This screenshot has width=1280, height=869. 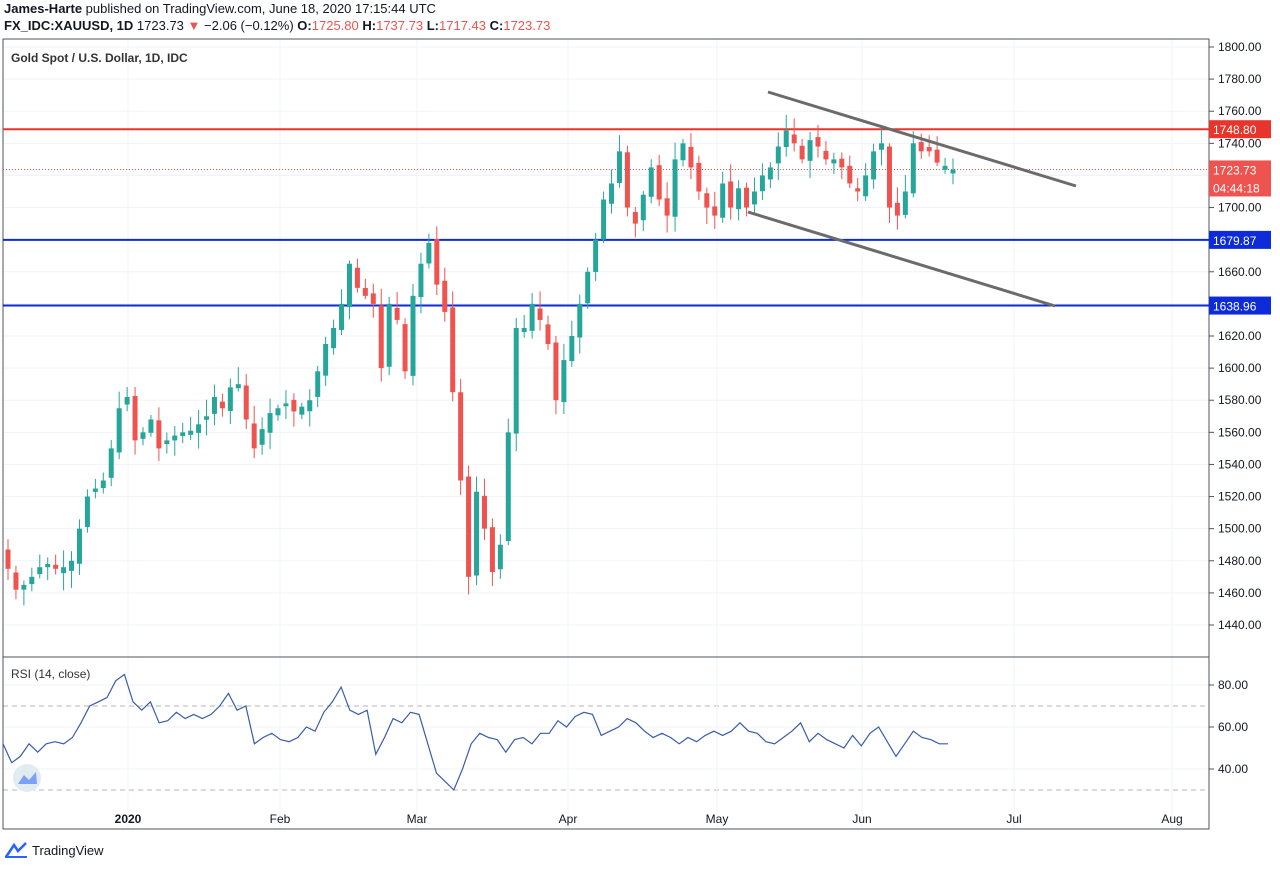 What do you see at coordinates (1240, 400) in the screenshot?
I see `price-tick-label: 1580.00` at bounding box center [1240, 400].